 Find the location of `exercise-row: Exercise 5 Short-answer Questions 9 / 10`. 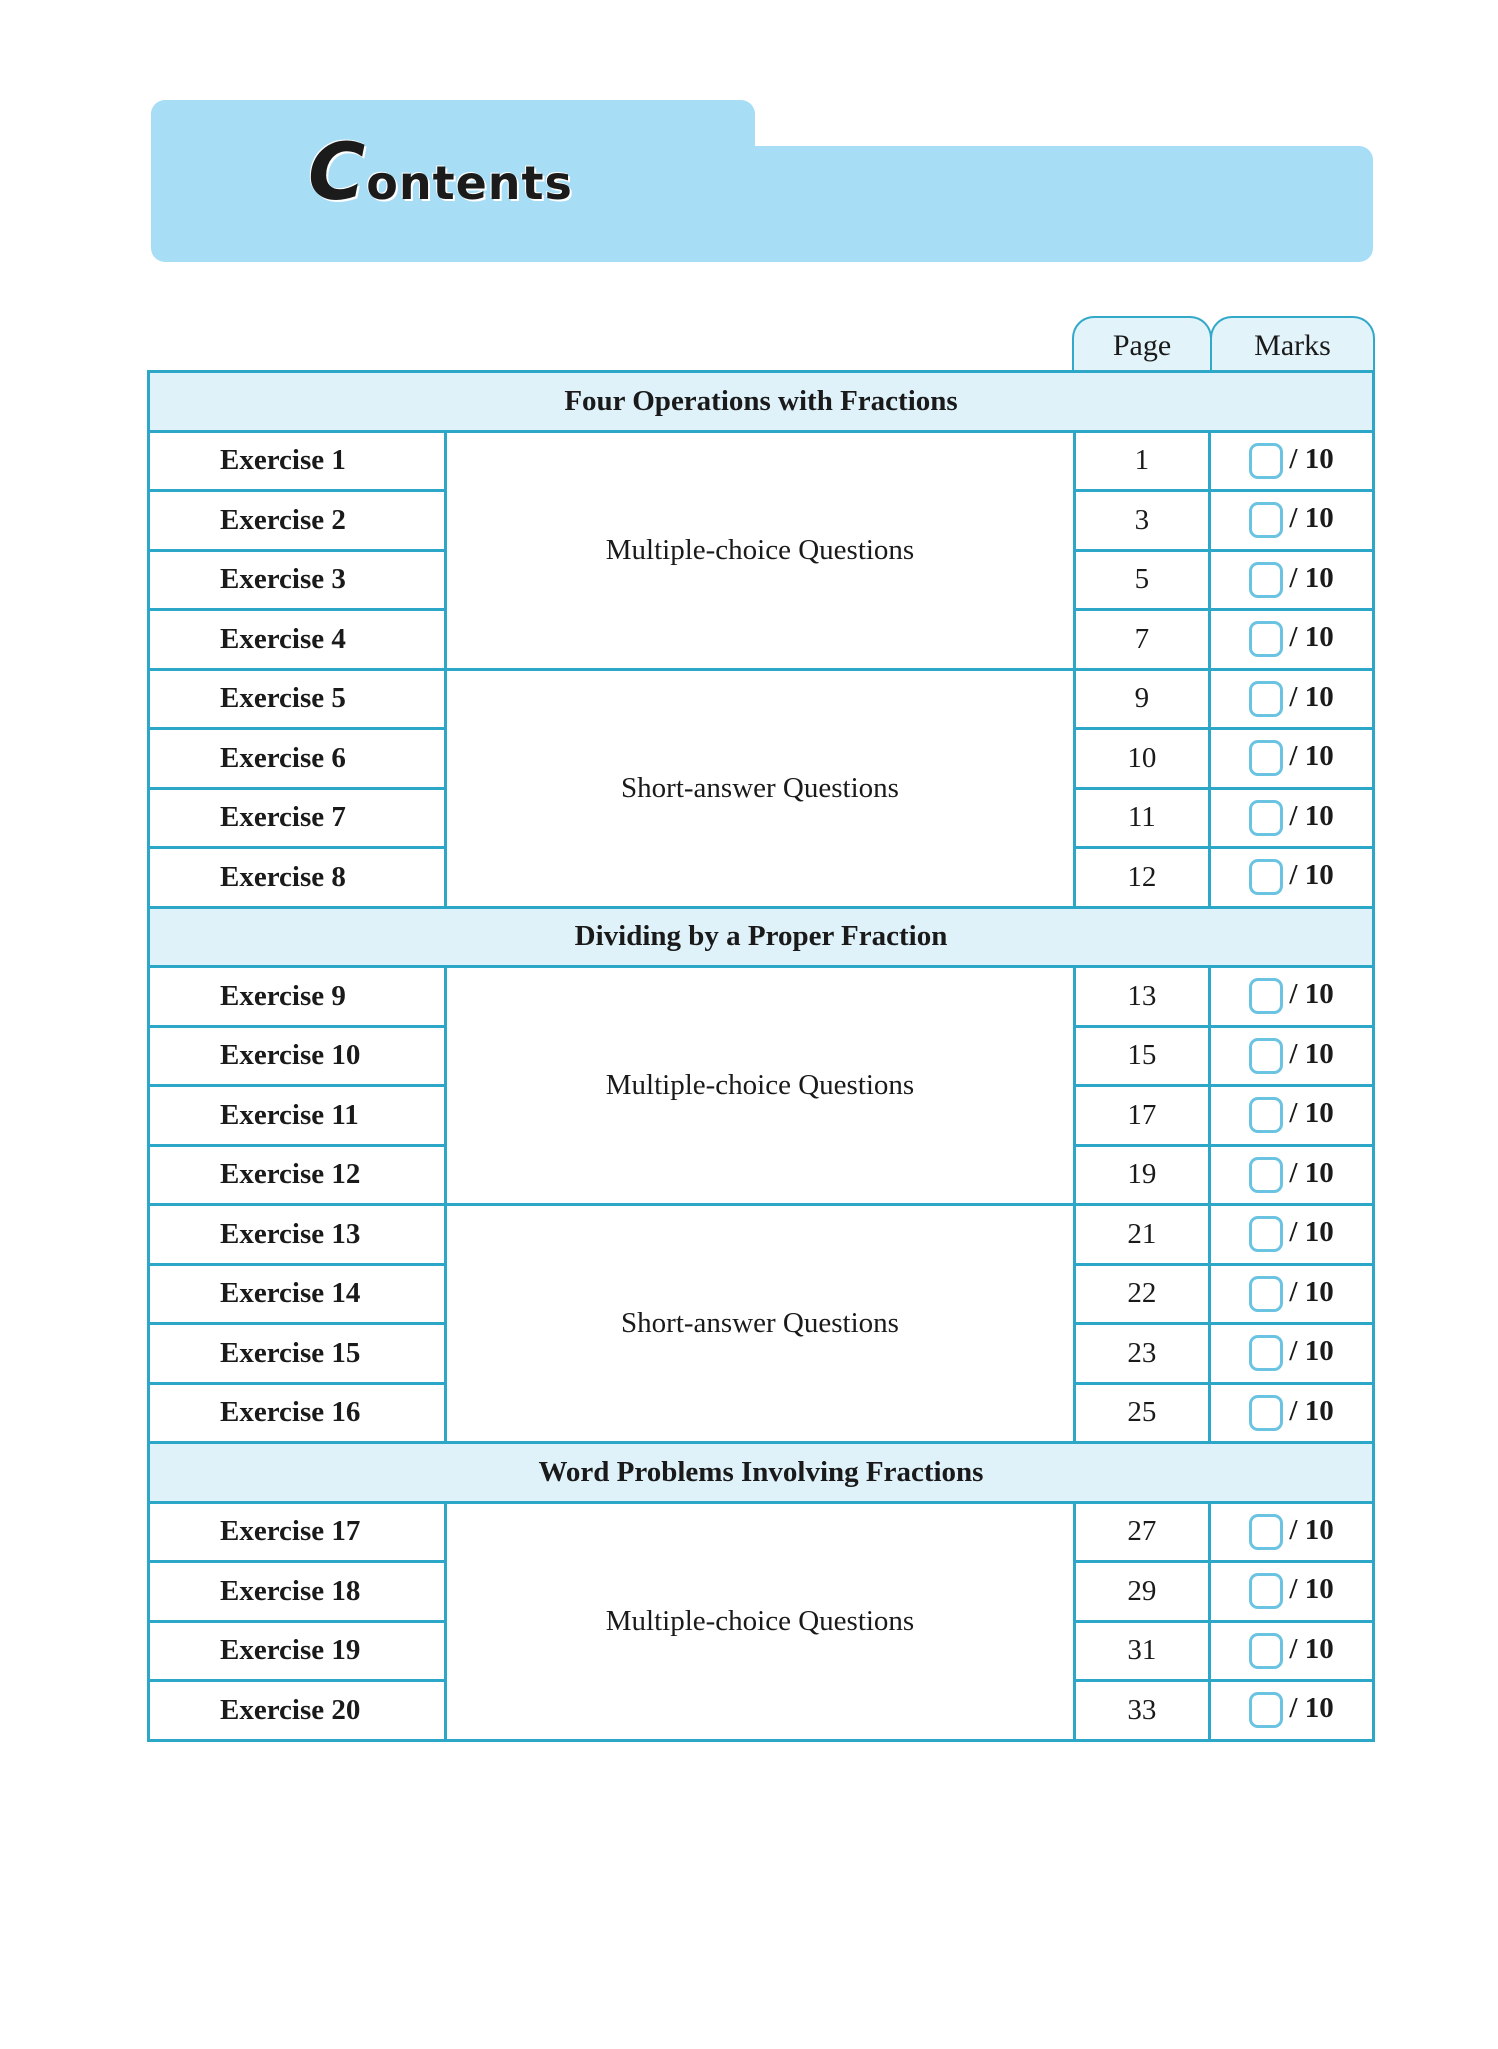

exercise-row: Exercise 5 Short-answer Questions 9 / 10 is located at coordinates (760, 788).